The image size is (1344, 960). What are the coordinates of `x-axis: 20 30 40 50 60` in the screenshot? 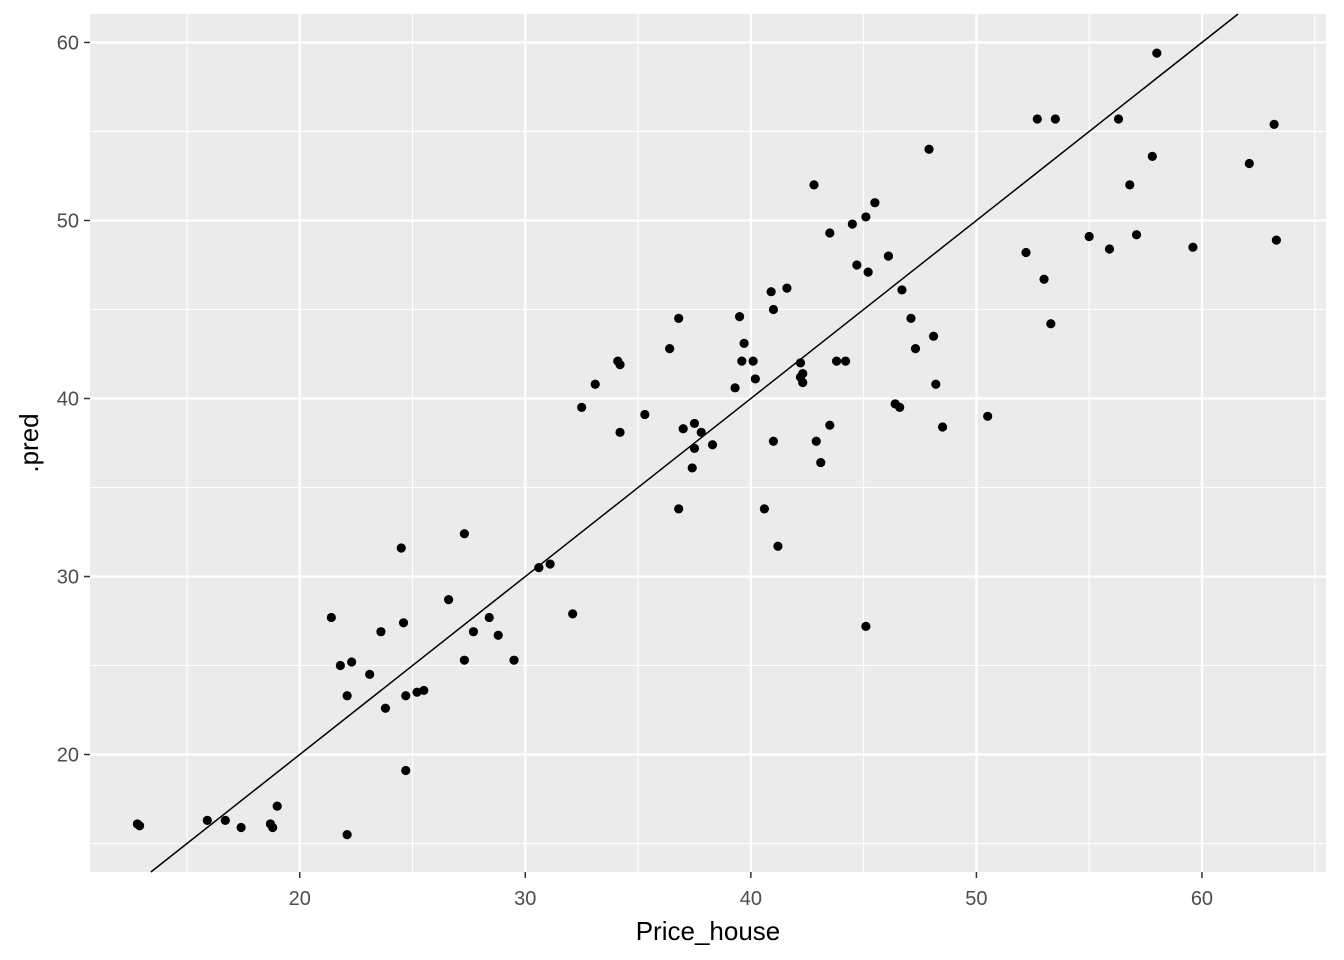 It's located at (751, 891).